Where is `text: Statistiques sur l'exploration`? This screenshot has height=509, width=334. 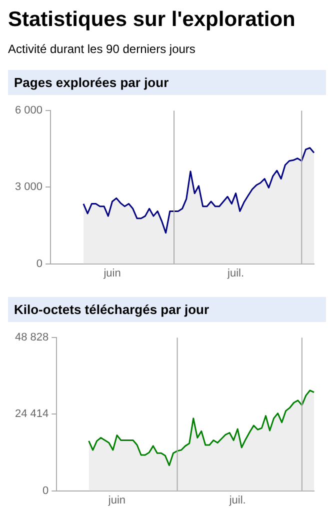 text: Statistiques sur l'exploration is located at coordinates (152, 20).